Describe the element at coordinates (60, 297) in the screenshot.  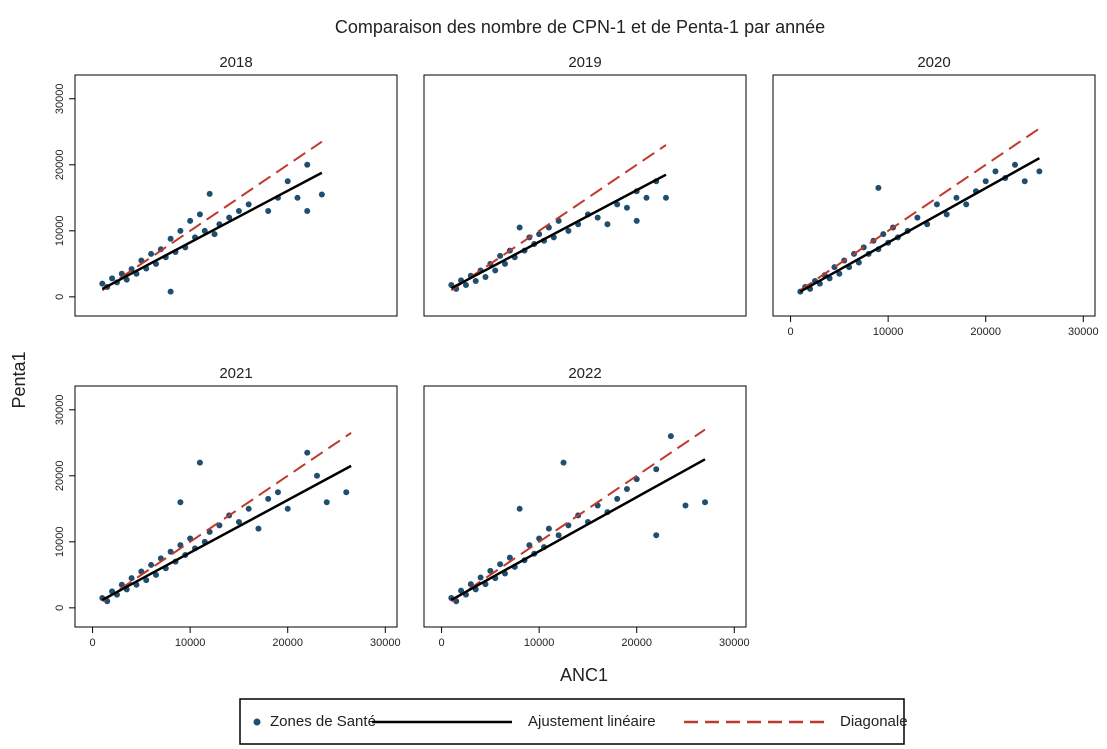
I see `y-tick-label: 0` at that location.